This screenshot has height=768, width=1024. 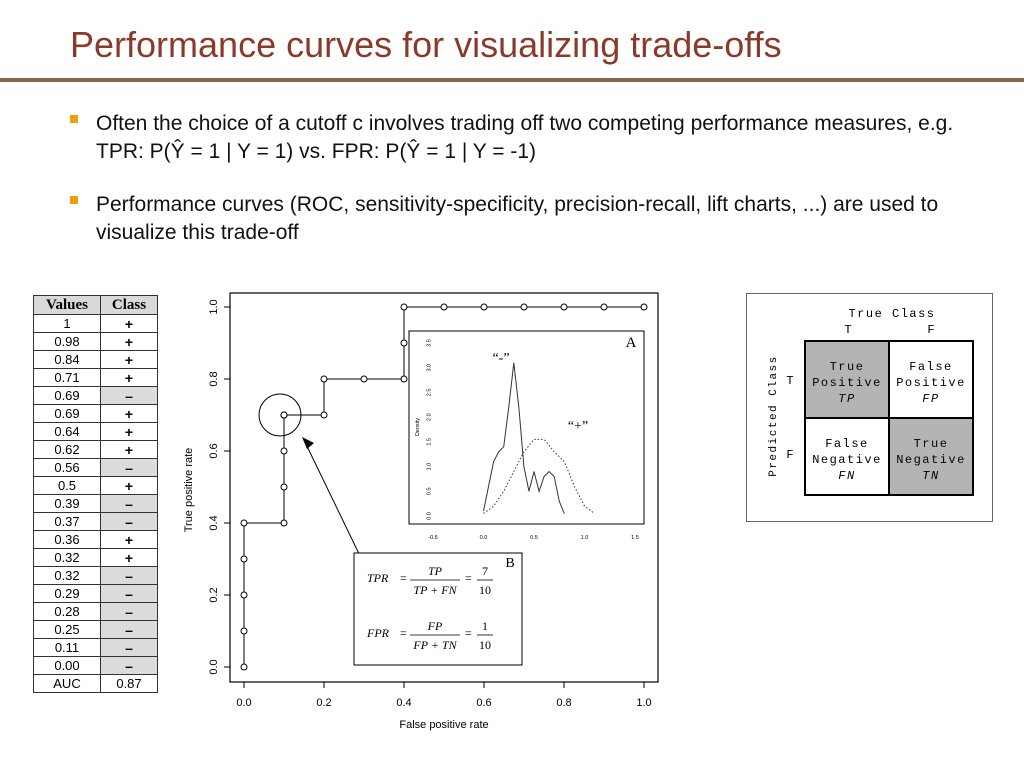 What do you see at coordinates (578, 426) in the screenshot?
I see `positive-series-label: “+”` at bounding box center [578, 426].